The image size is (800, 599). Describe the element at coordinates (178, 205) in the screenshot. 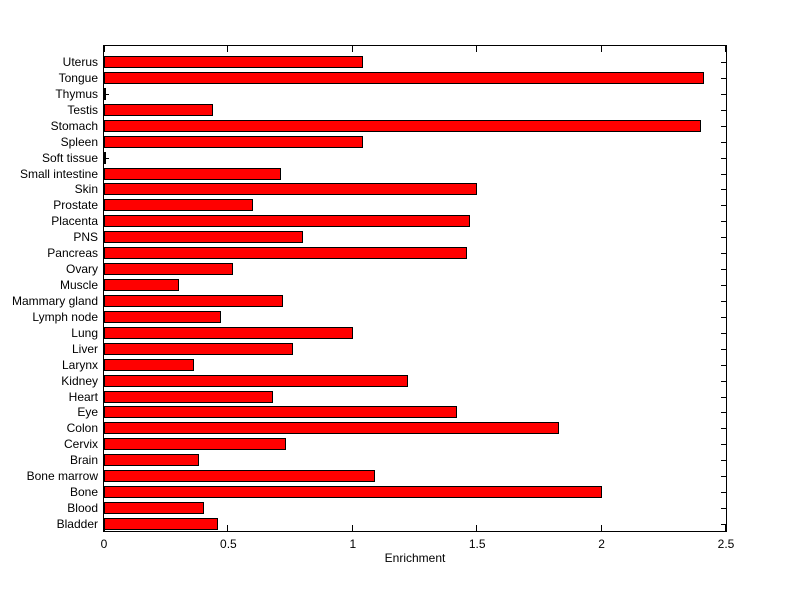

I see `bar-prostate` at that location.